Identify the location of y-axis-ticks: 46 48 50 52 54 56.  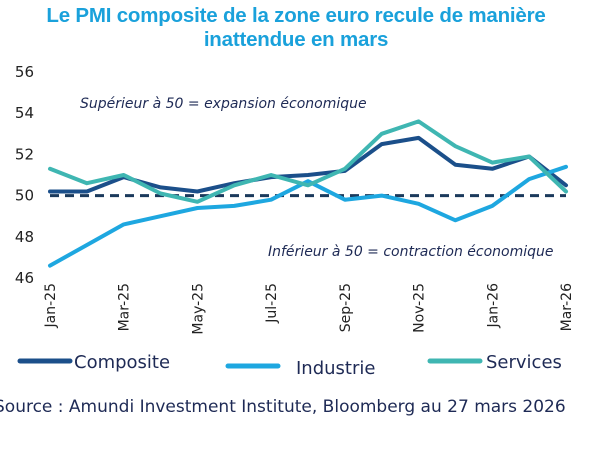
(24, 175).